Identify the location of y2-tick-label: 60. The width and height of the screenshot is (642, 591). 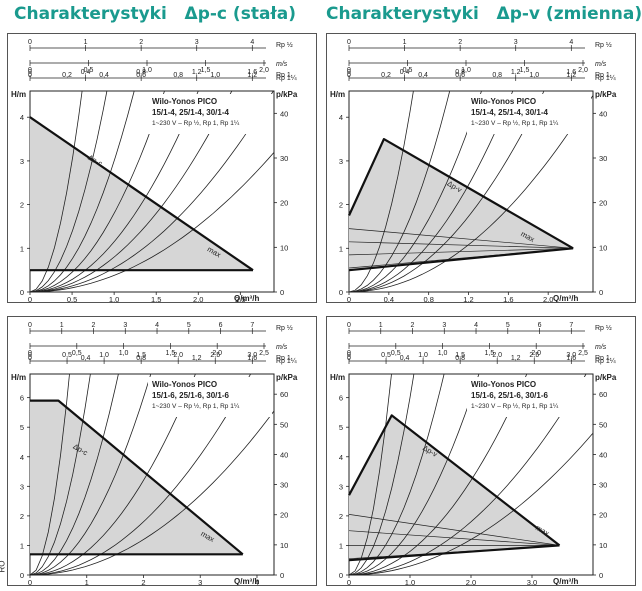
(284, 394).